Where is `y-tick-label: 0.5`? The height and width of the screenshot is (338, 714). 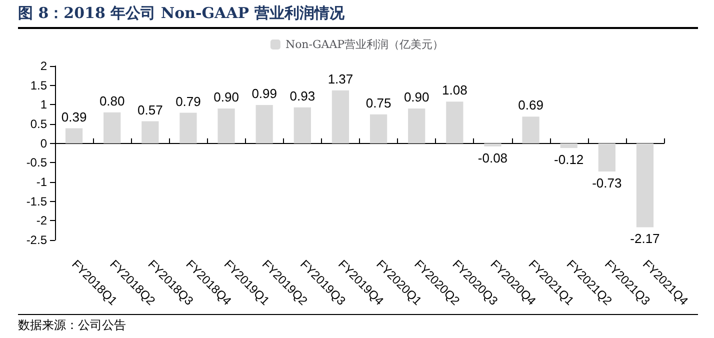 y-tick-label: 0.5 is located at coordinates (39, 124).